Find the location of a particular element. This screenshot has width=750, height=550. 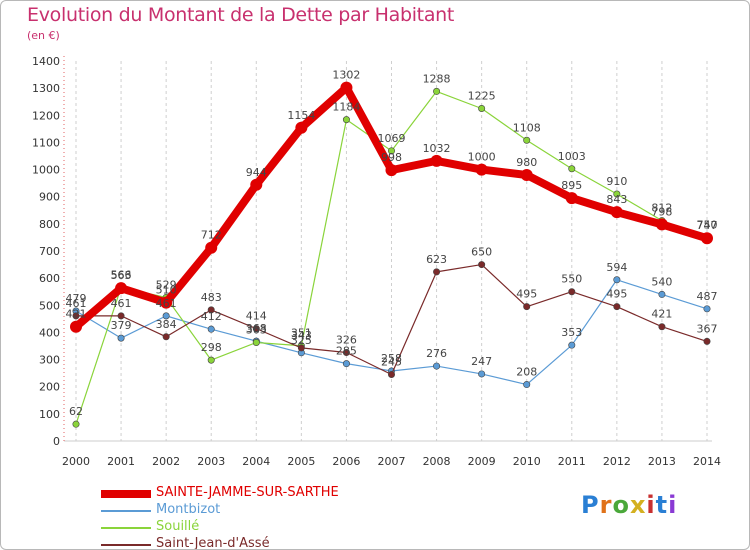

data-label: 276 is located at coordinates (436, 353).